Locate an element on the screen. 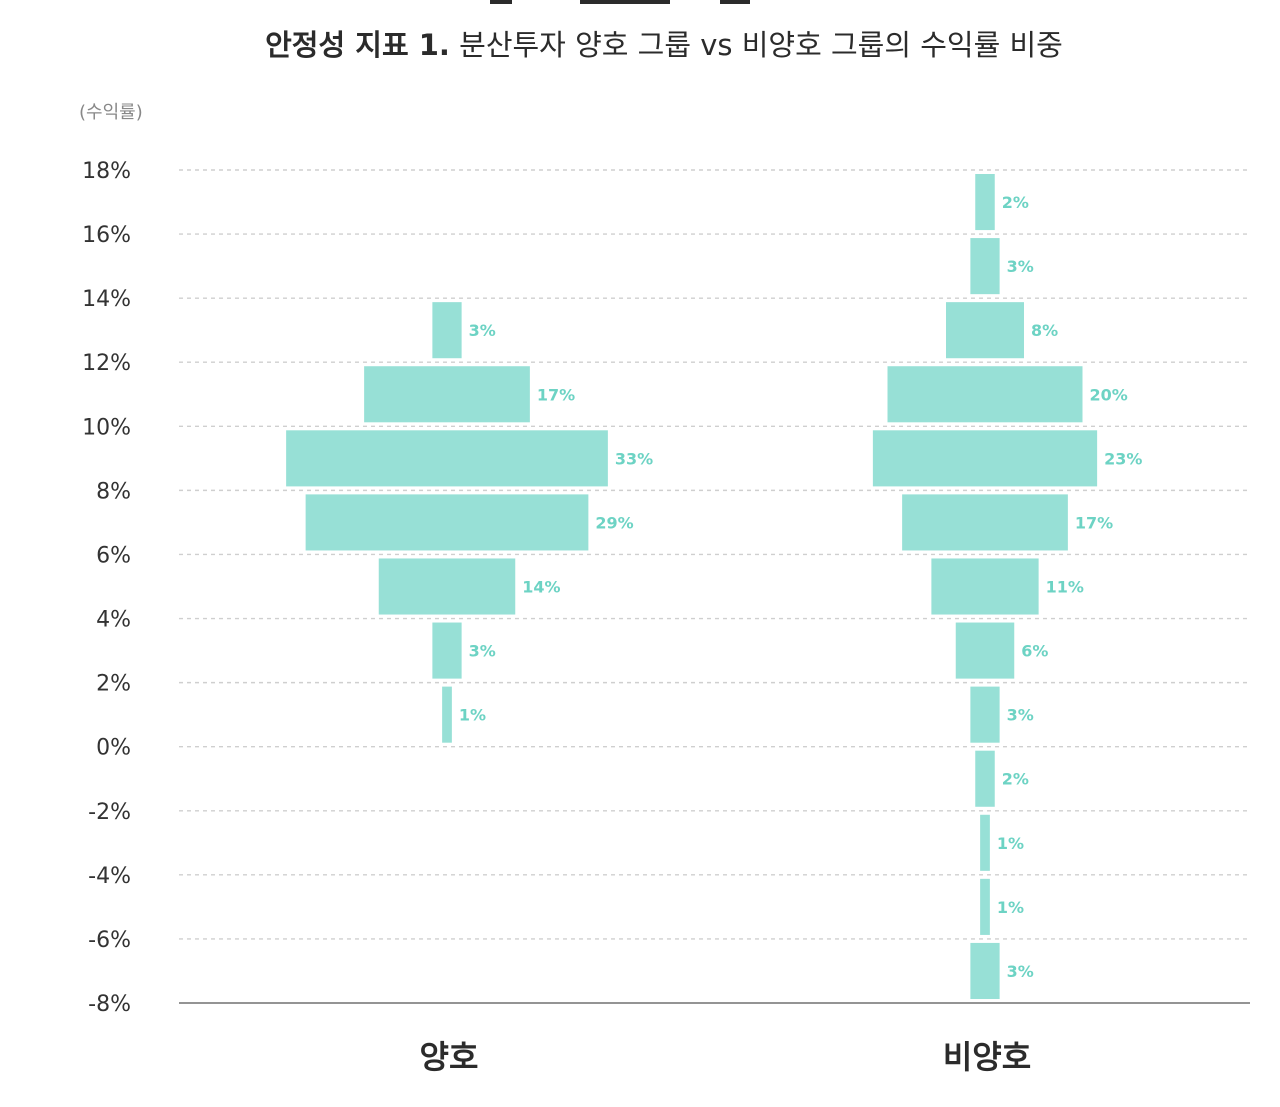  bar-value-label: 29% is located at coordinates (614, 522).